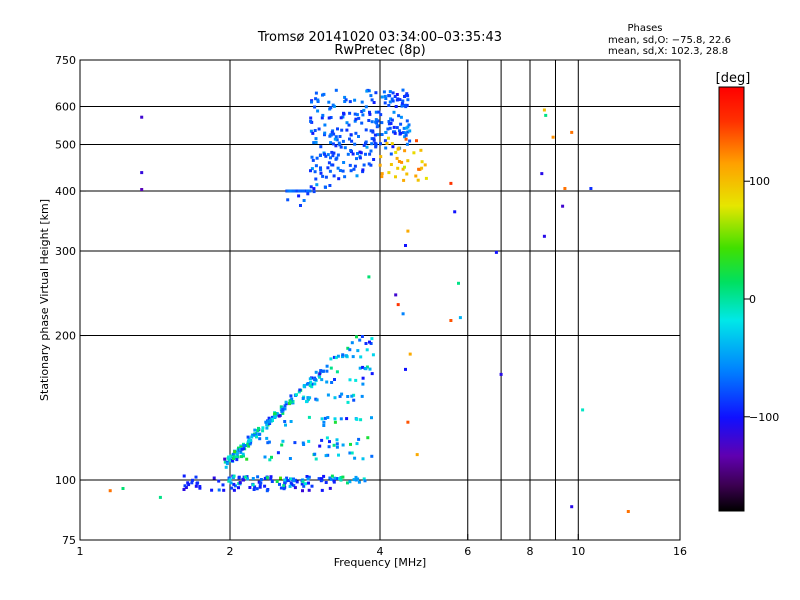  I want to click on y-tick-label: 400, so click(65, 191).